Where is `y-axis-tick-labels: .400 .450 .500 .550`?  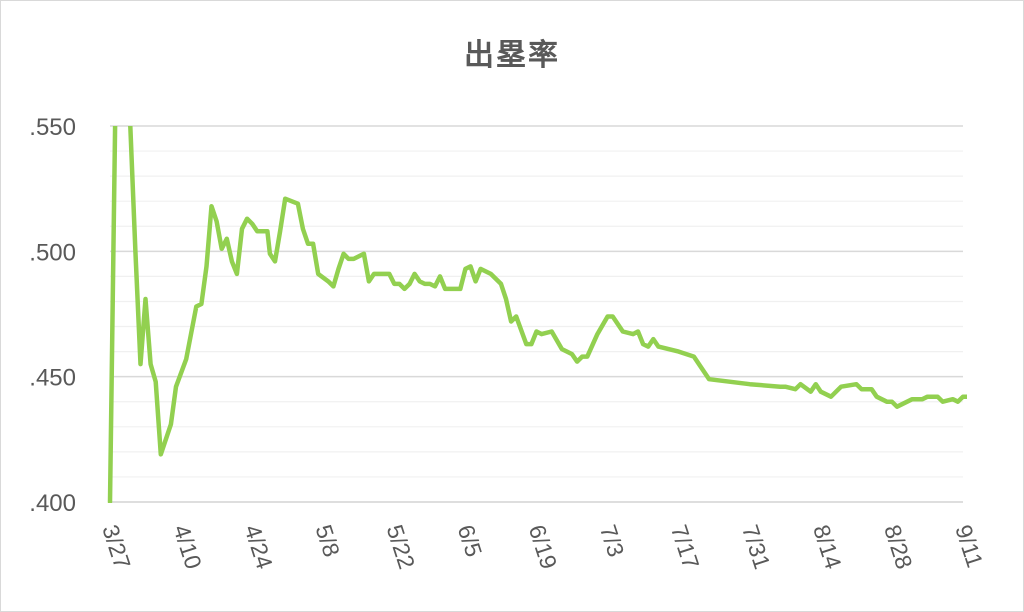 y-axis-tick-labels: .400 .450 .500 .550 is located at coordinates (52, 315).